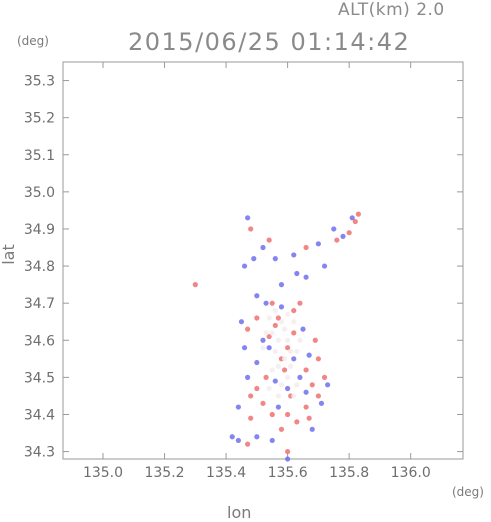 The image size is (491, 522). I want to click on y-tick-label: 35.3, so click(39, 82).